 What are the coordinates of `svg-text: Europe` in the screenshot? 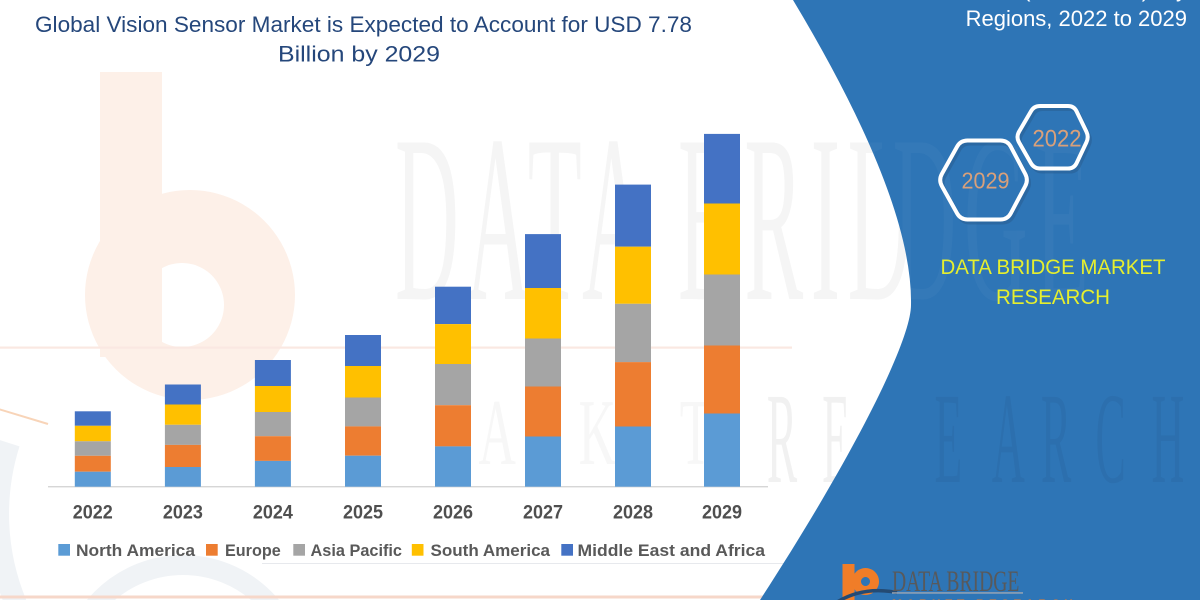 It's located at (253, 550).